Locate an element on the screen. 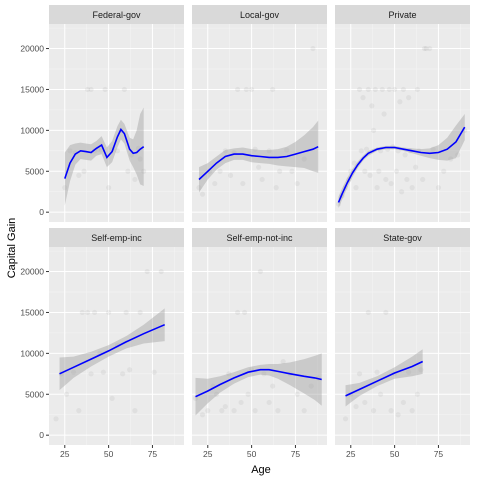  x-tick-label: 50 is located at coordinates (109, 454).